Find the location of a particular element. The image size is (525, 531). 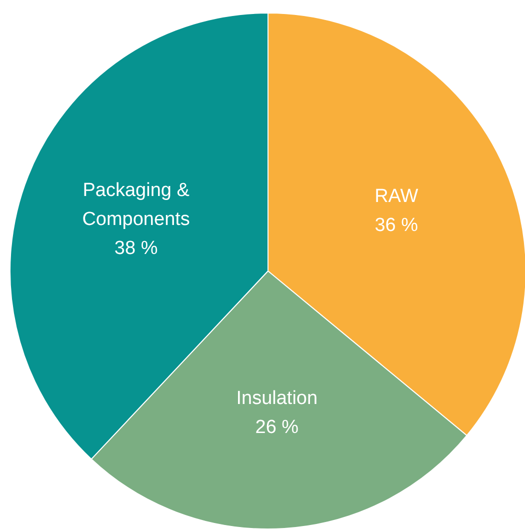

data-label: 26 % is located at coordinates (277, 427).